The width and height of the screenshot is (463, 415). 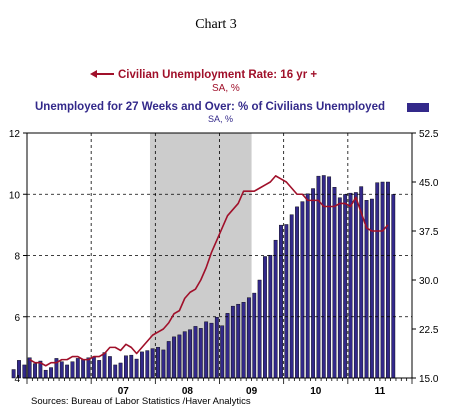 I want to click on legend-line-unit: SA, %, so click(x=226, y=88).